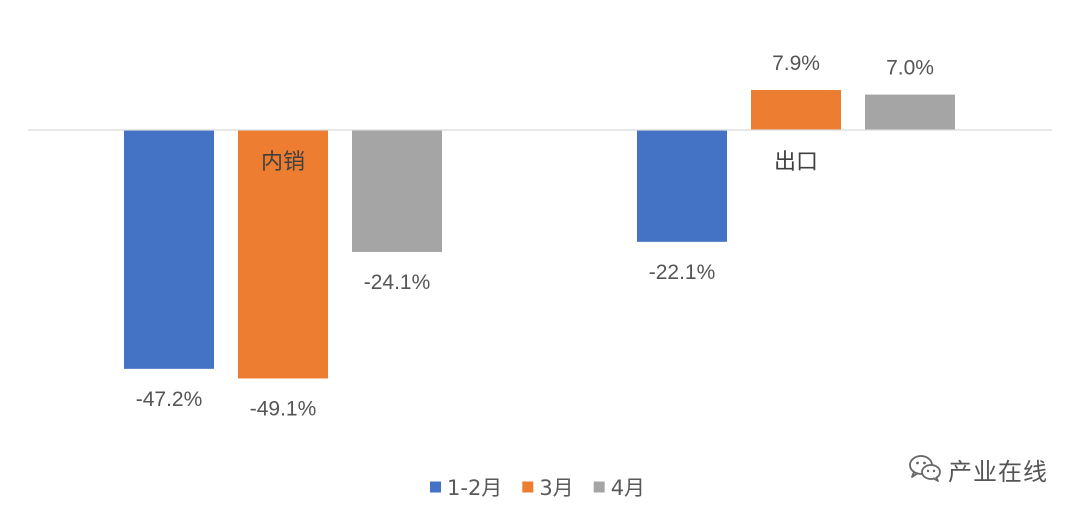  Describe the element at coordinates (397, 282) in the screenshot. I see `data-label-内销-4月: -24.1%` at that location.